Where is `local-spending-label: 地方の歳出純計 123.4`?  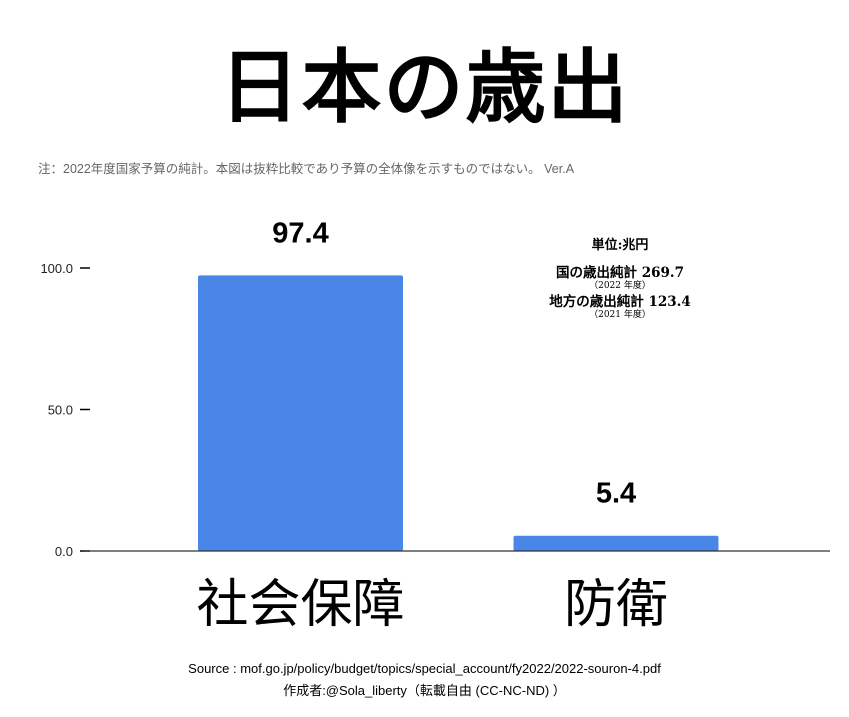
local-spending-label: 地方の歳出純計 123.4 is located at coordinates (620, 302).